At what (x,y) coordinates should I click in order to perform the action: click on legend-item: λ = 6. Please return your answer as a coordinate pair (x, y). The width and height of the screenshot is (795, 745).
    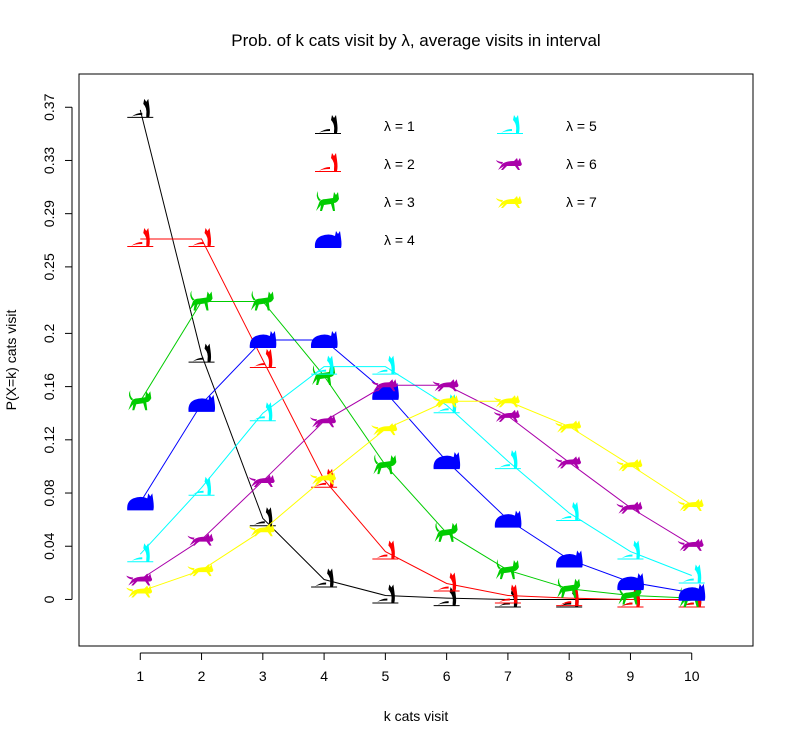
    Looking at the image, I should click on (546, 164).